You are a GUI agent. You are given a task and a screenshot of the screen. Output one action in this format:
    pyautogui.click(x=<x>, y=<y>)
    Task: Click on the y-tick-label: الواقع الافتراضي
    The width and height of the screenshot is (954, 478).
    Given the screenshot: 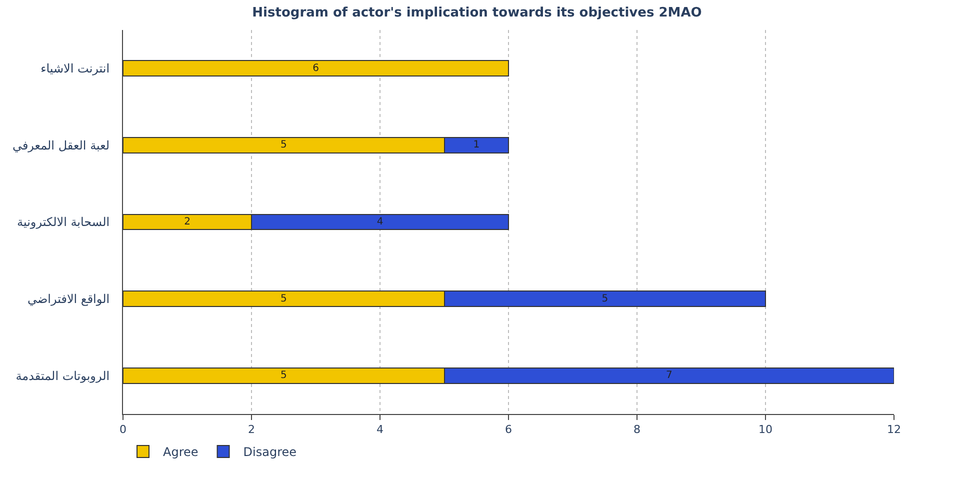 What is the action you would take?
    pyautogui.click(x=68, y=299)
    